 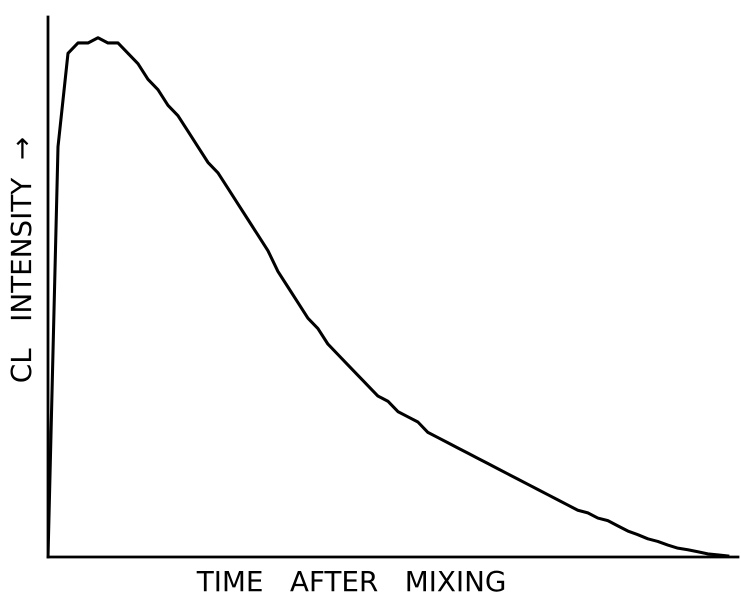 I want to click on x-axis-title: TIME AFTER MIXING, so click(x=350, y=581).